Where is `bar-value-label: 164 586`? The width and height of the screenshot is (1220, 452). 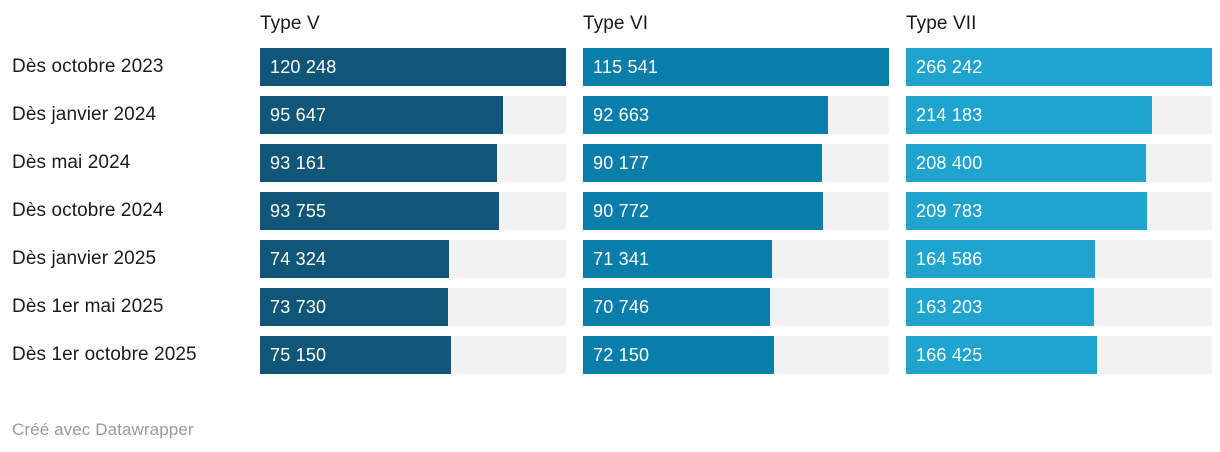
bar-value-label: 164 586 is located at coordinates (949, 258).